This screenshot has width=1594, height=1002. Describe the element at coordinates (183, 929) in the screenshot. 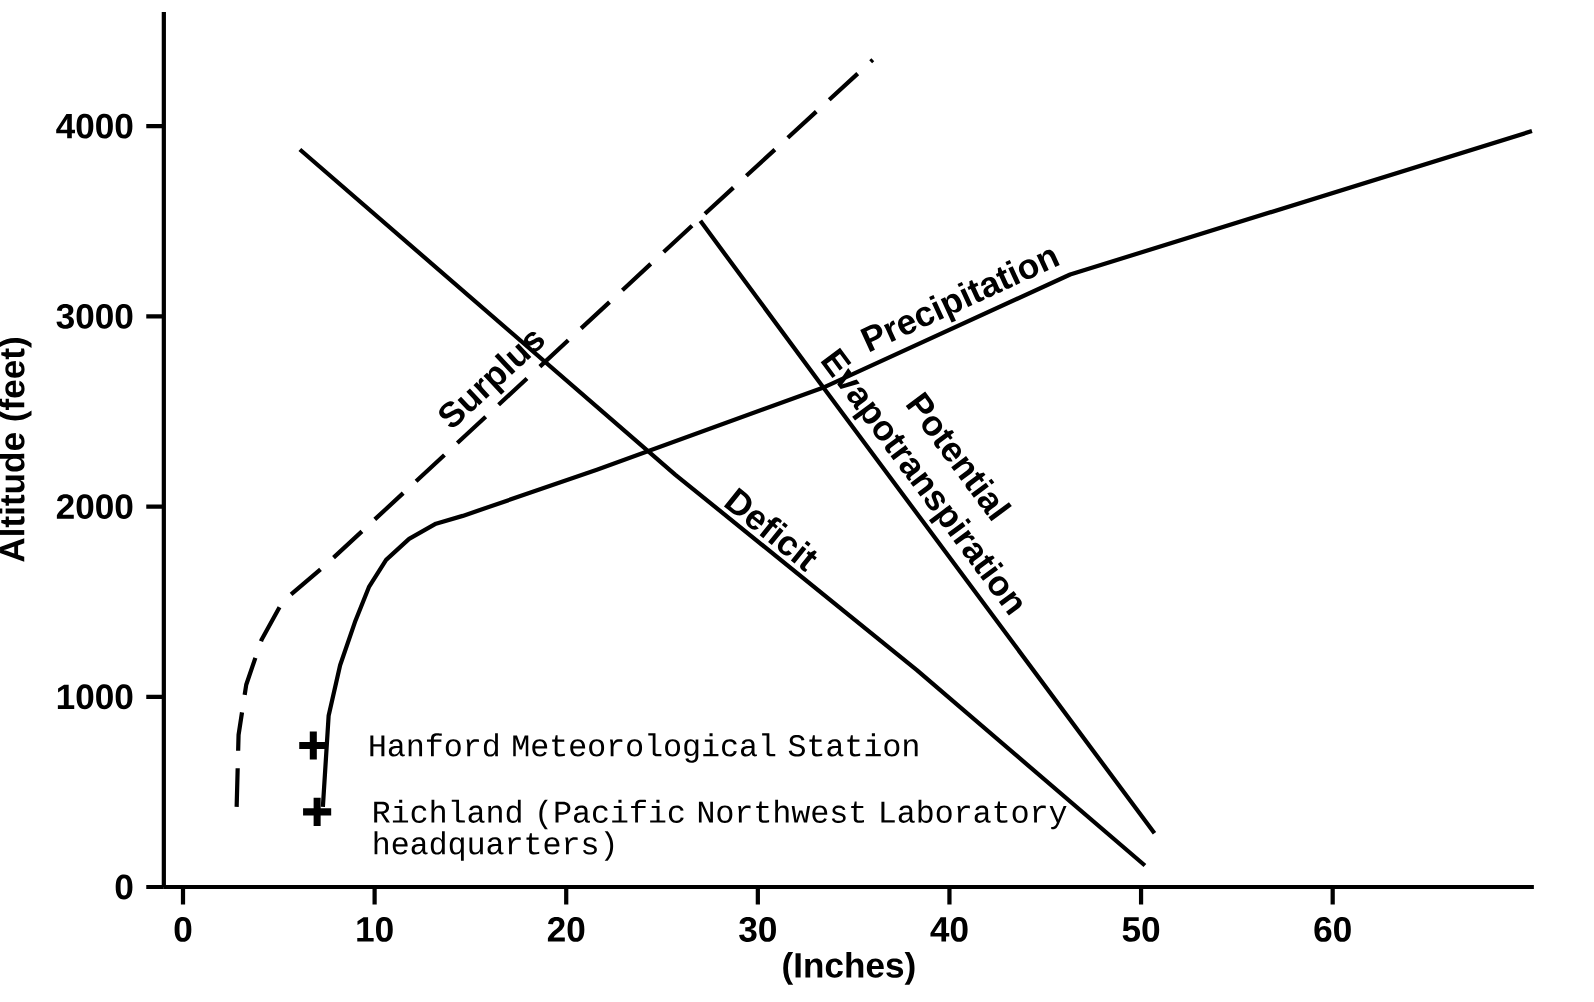

I see `x-tick-label: 0` at that location.